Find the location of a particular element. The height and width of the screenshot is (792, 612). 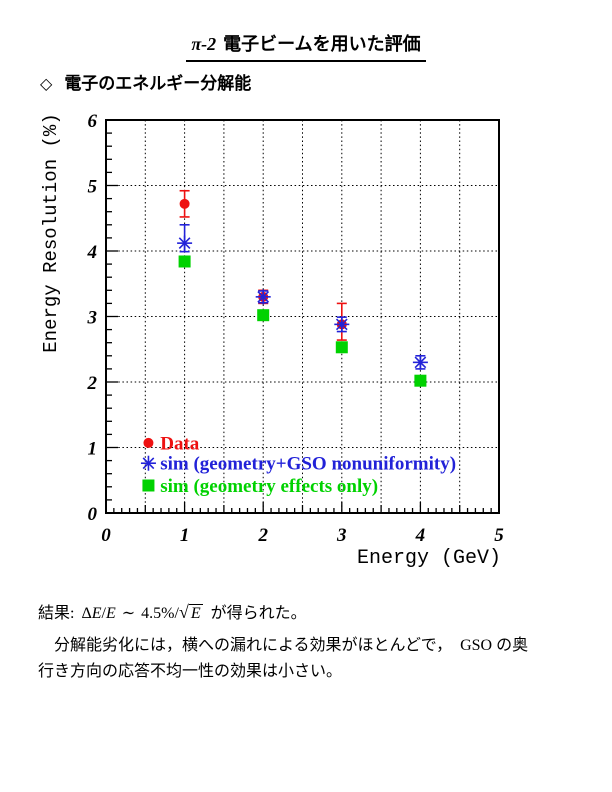

y-tick-label: 0 is located at coordinates (93, 514).